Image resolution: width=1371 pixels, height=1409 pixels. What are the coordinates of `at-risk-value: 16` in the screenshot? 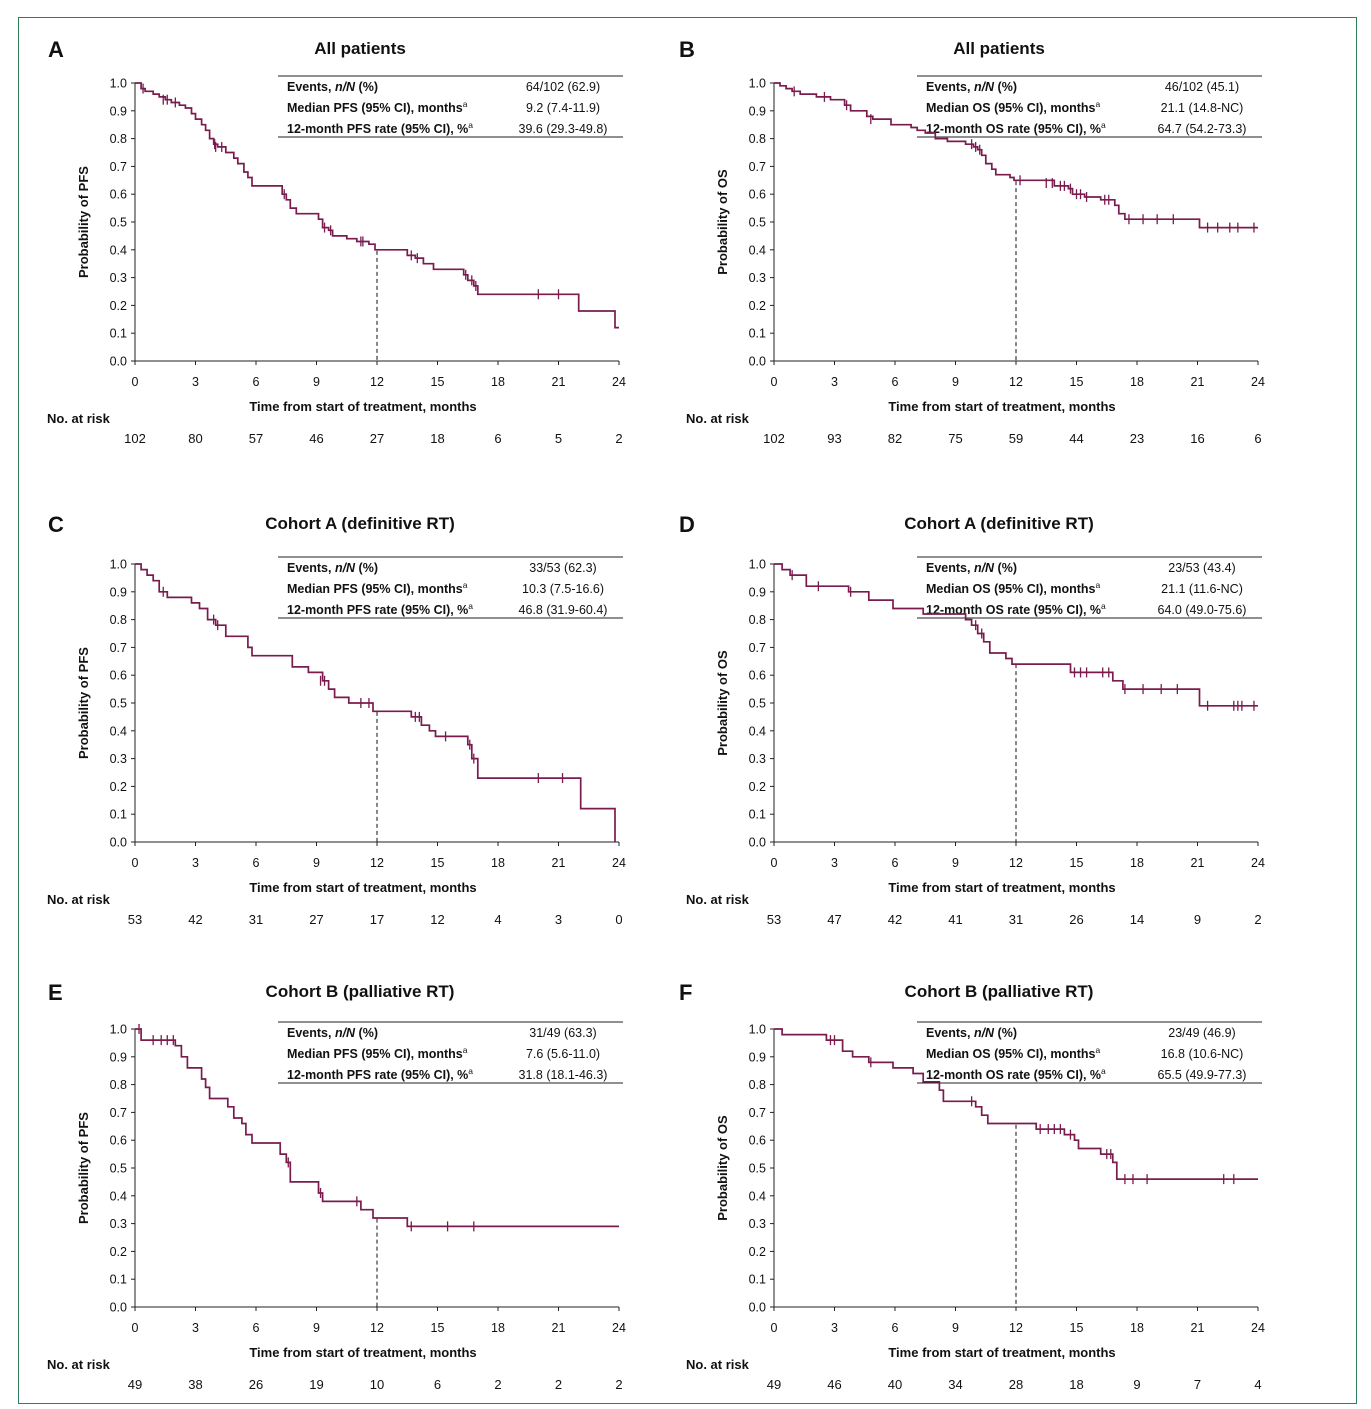 It's located at (1197, 438).